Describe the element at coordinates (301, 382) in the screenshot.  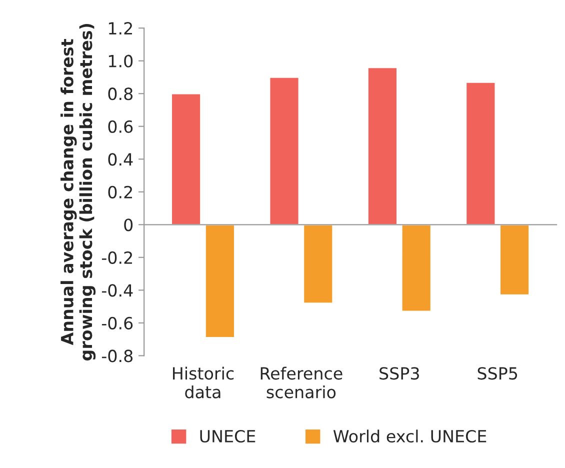
I see `x-tick-label: Reference scenario` at that location.